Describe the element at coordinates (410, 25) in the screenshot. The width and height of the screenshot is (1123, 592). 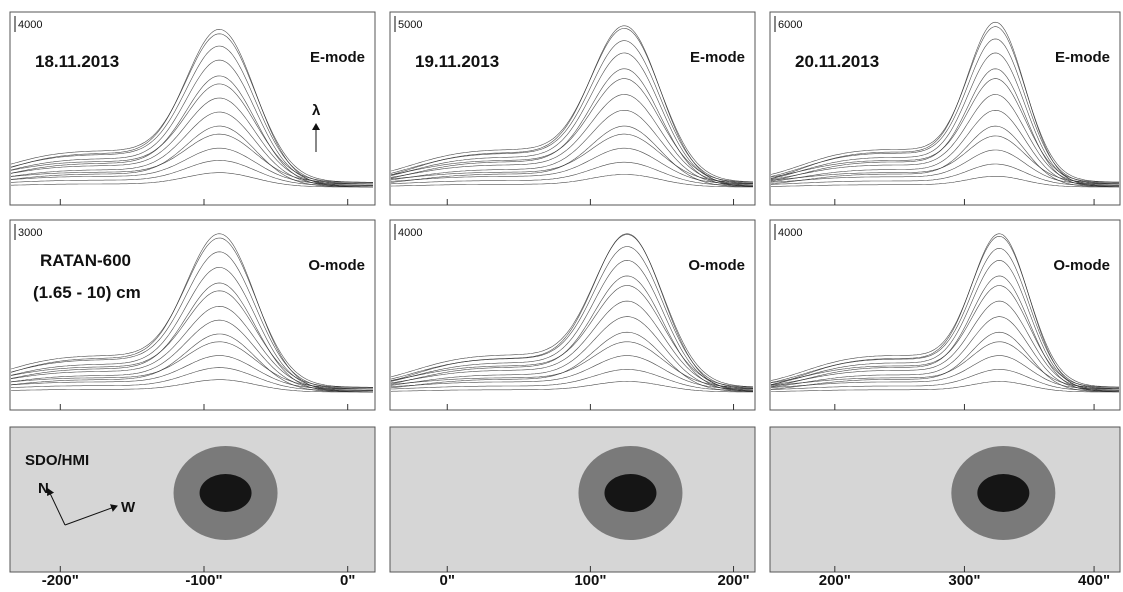
I see `scale-label: 5000` at that location.